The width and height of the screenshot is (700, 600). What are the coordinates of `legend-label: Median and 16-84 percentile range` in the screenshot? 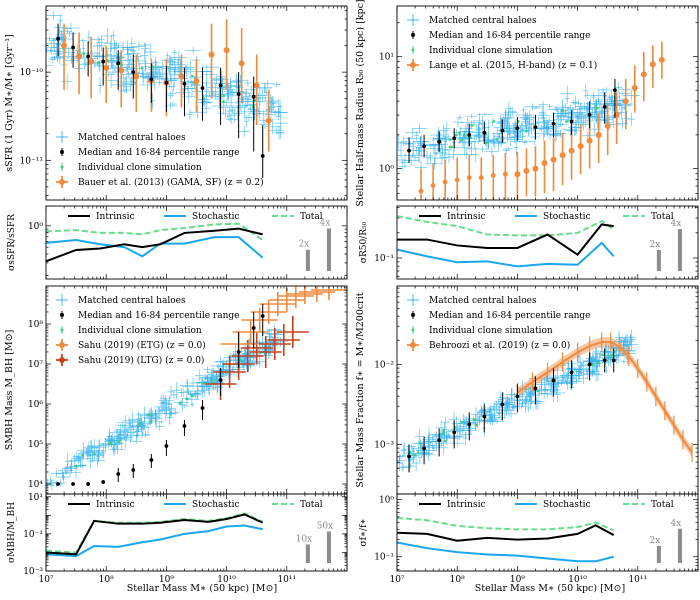 It's located at (158, 153).